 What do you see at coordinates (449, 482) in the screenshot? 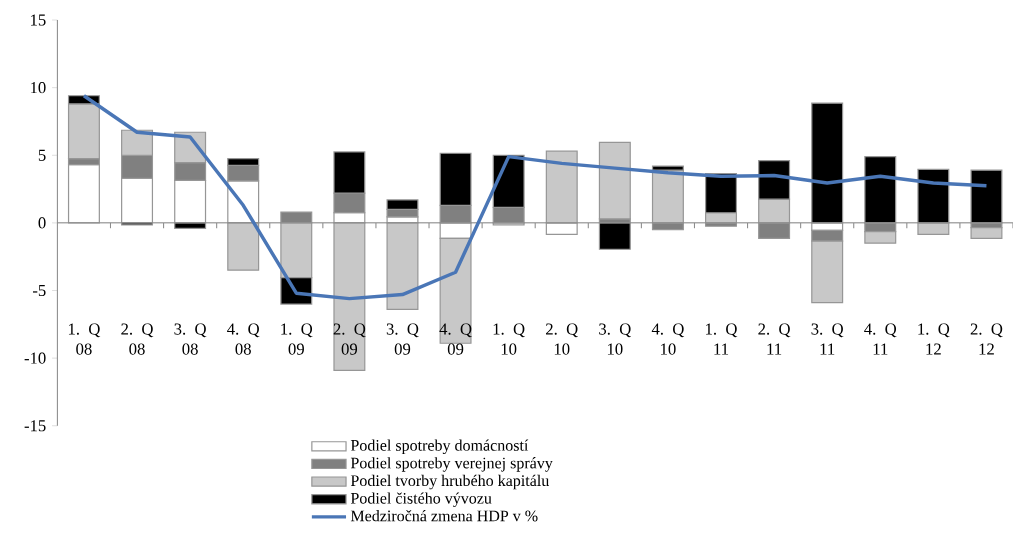
I see `legend-label: Podiel tvorby hrubého kapitálu` at bounding box center [449, 482].